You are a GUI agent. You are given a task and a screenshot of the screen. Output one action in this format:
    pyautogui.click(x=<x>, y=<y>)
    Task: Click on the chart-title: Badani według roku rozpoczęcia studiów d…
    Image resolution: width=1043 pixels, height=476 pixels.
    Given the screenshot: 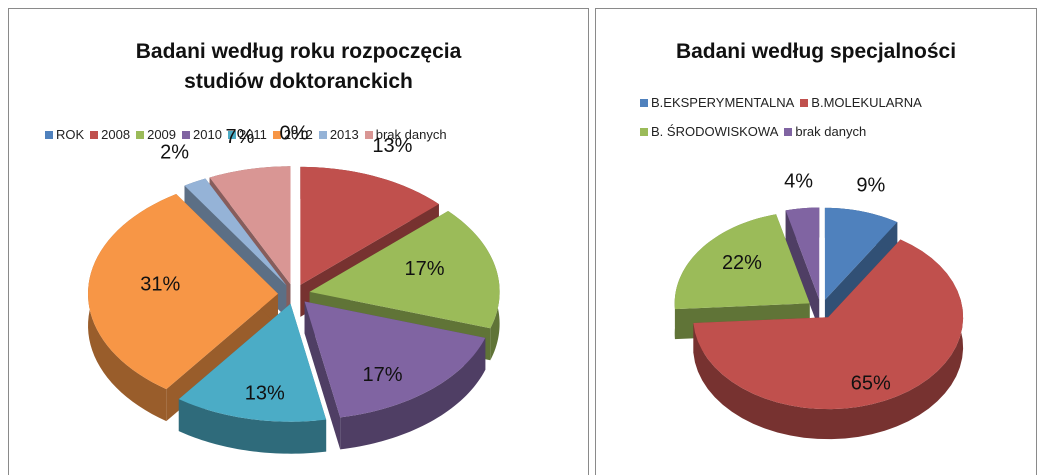 What is the action you would take?
    pyautogui.click(x=298, y=66)
    